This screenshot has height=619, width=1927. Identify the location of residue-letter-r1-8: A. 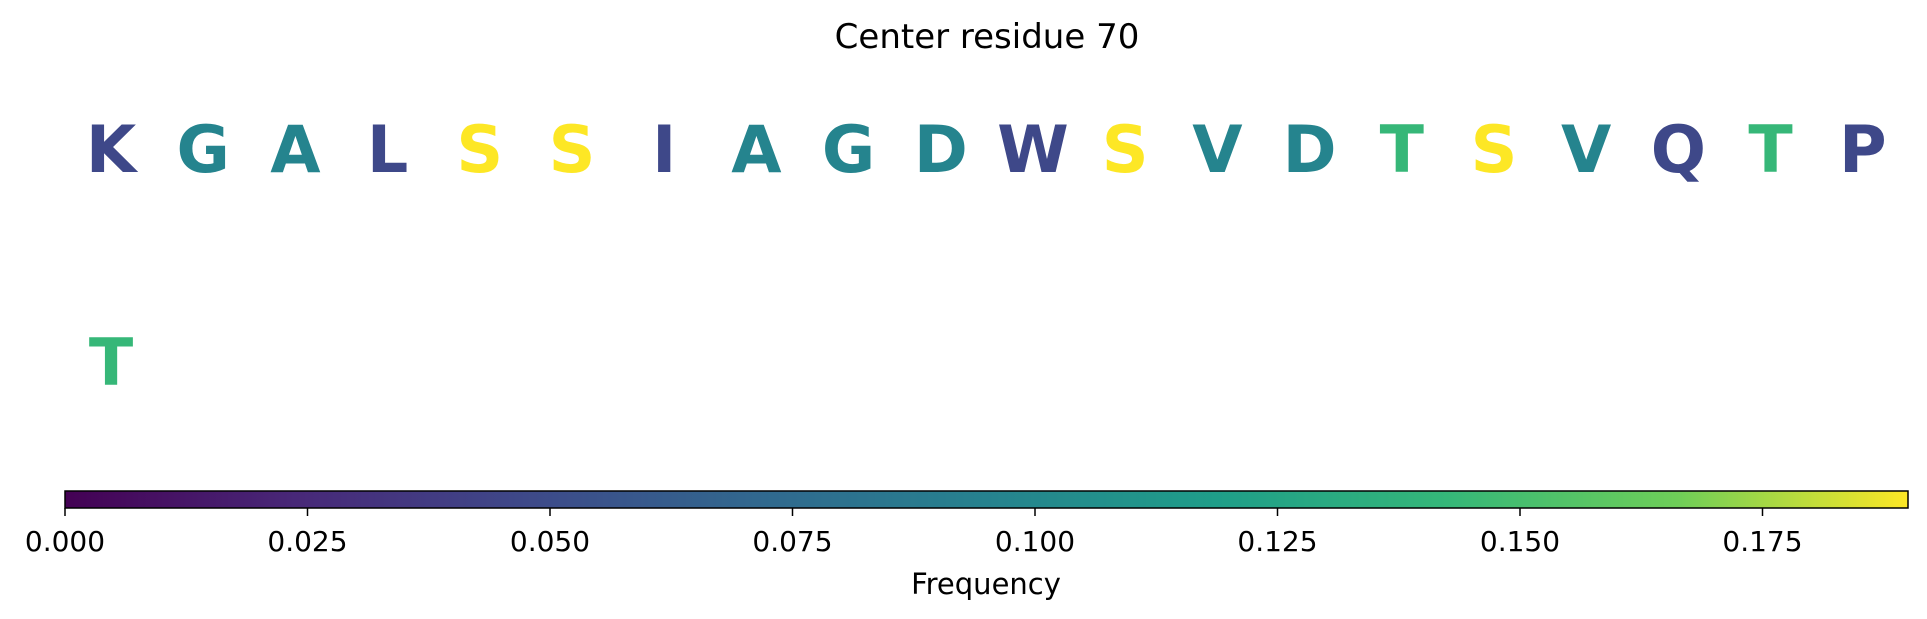
(756, 150).